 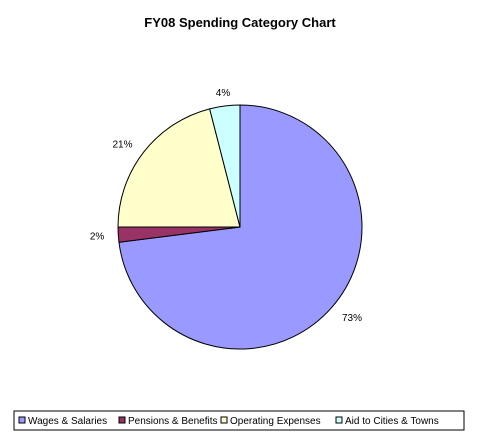 What do you see at coordinates (173, 421) in the screenshot?
I see `legend-label-pensions-benefits: Pensions & Benefits` at bounding box center [173, 421].